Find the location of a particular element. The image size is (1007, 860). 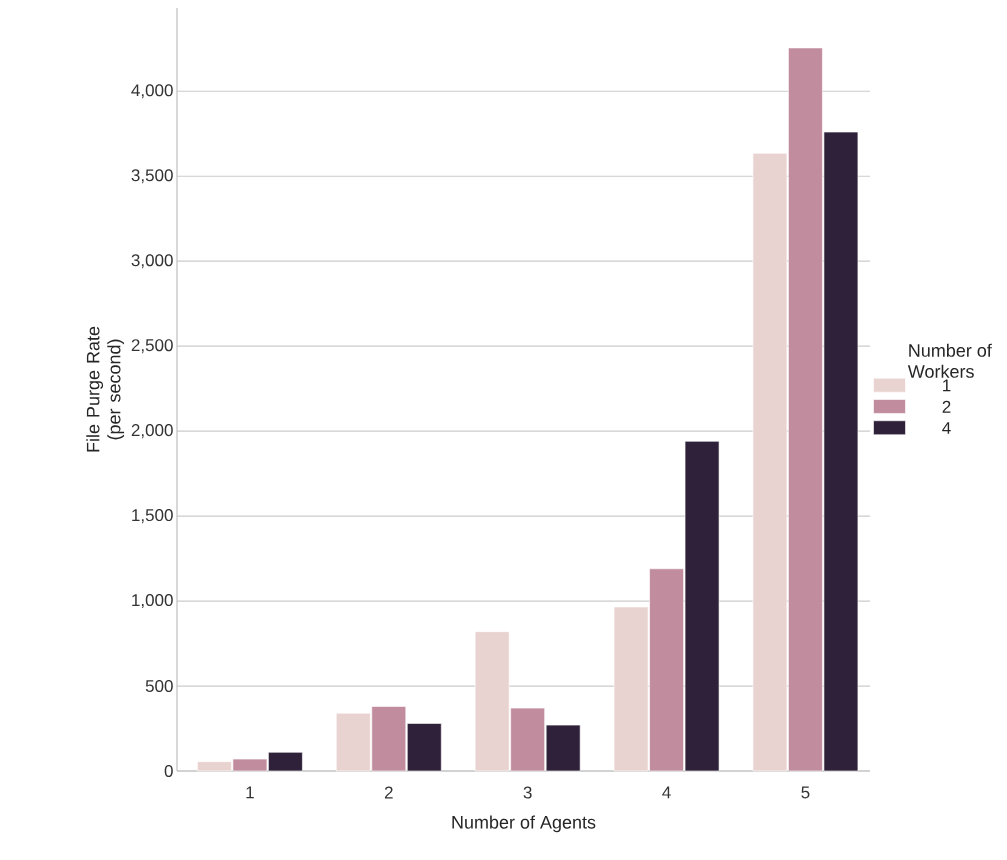

legend-label: 1 is located at coordinates (947, 385).